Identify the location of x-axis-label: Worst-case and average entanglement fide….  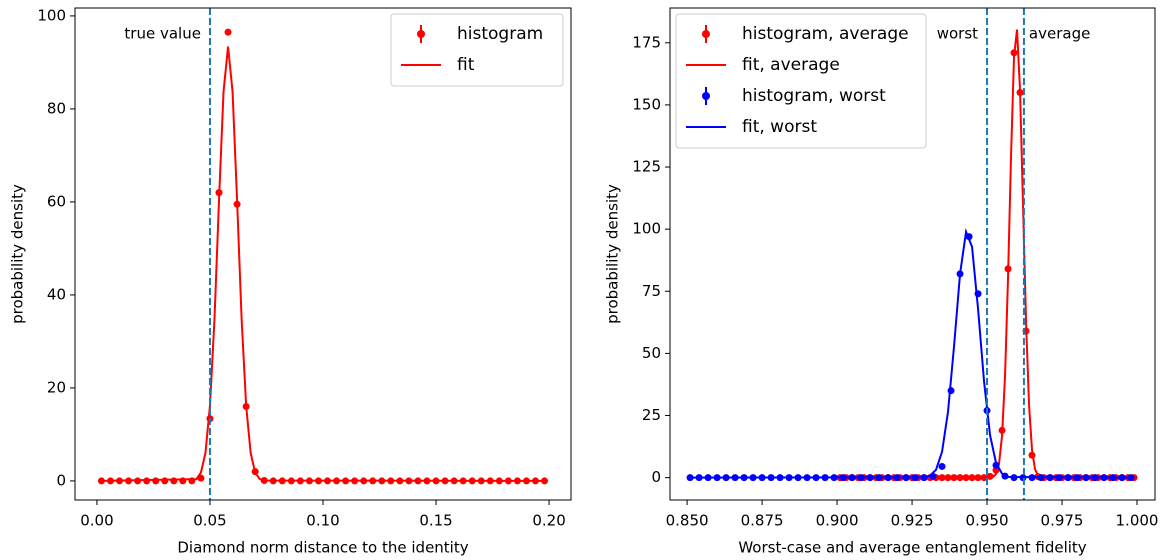
(912, 548).